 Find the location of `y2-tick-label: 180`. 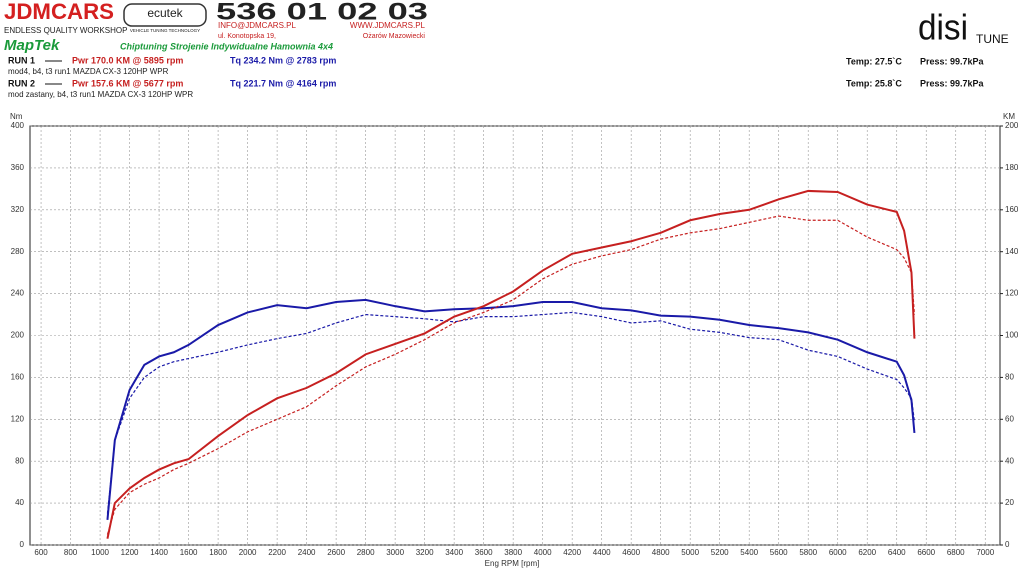

y2-tick-label: 180 is located at coordinates (1012, 167).